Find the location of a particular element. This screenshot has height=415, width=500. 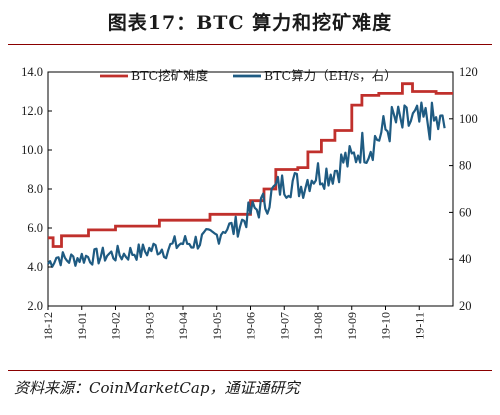

legend: BTC挖矿难度 BTC算力（EH/s，右） is located at coordinates (248, 75).